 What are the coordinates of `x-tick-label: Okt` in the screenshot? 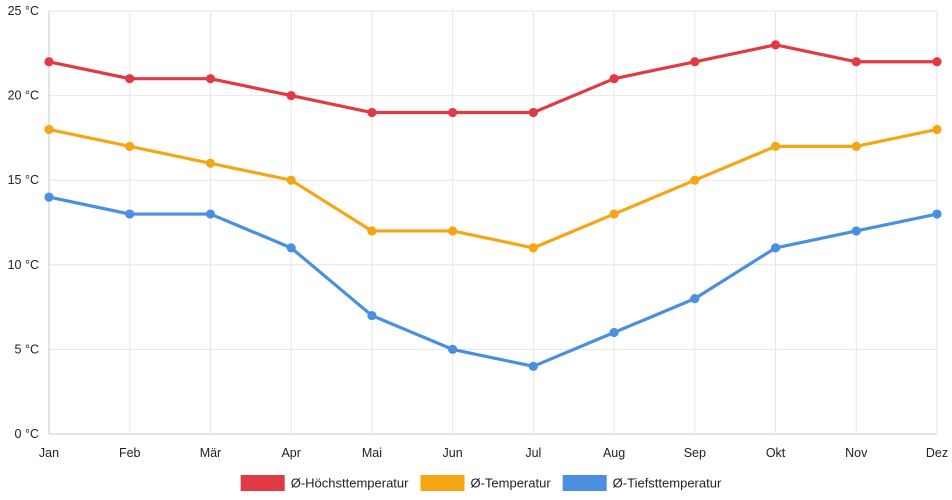 It's located at (776, 453).